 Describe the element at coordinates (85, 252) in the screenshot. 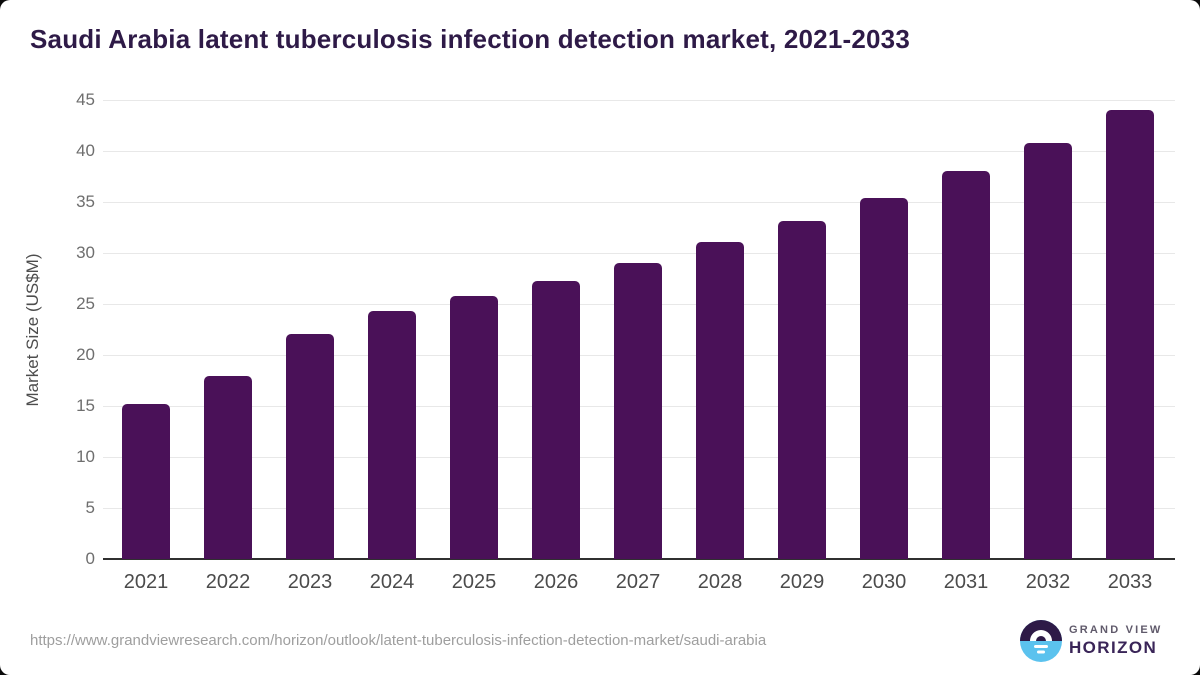

I see `y-tick-label-30: 30` at that location.